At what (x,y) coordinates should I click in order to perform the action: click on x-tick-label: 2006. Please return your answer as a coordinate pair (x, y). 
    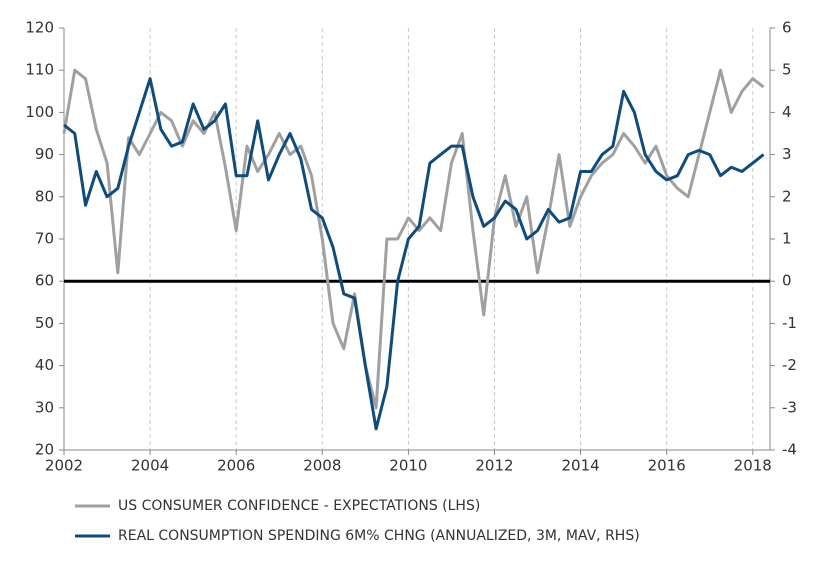
    Looking at the image, I should click on (236, 466).